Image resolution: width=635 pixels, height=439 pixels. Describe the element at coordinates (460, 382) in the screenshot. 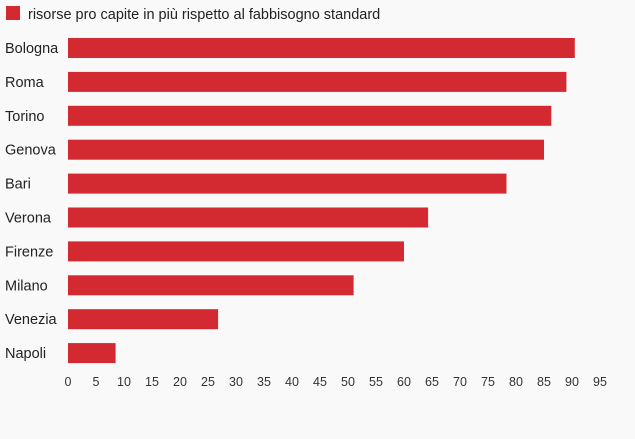

I see `x-tick-label-70: 70` at that location.